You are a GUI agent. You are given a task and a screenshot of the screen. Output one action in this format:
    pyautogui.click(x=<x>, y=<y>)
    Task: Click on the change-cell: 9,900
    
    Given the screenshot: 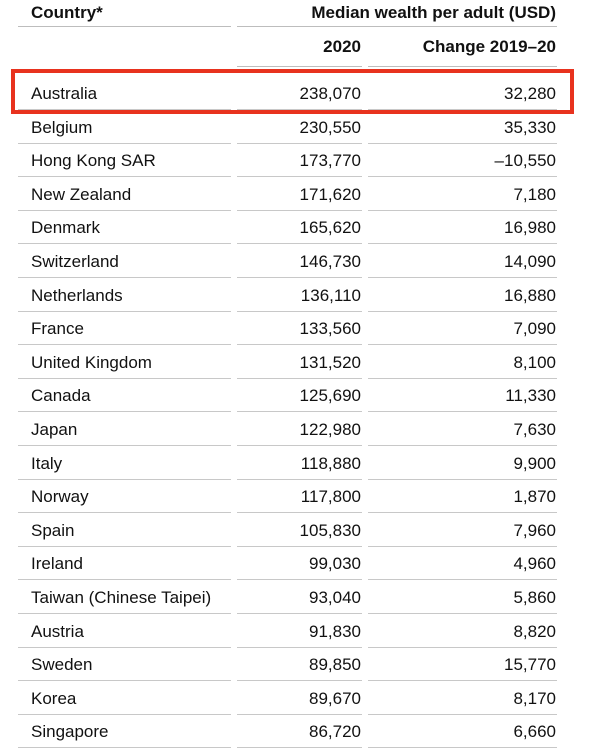 What is the action you would take?
    pyautogui.click(x=534, y=463)
    